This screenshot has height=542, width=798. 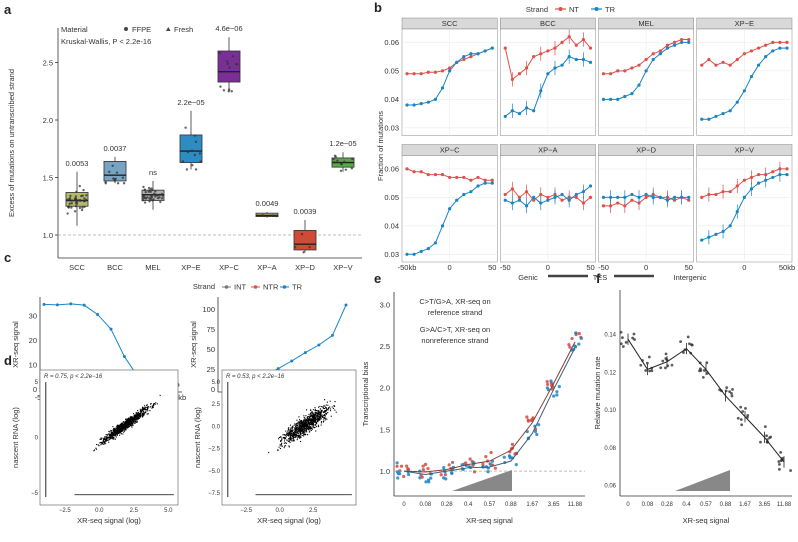 What do you see at coordinates (240, 287) in the screenshot?
I see `legend-label-c: INT` at bounding box center [240, 287].